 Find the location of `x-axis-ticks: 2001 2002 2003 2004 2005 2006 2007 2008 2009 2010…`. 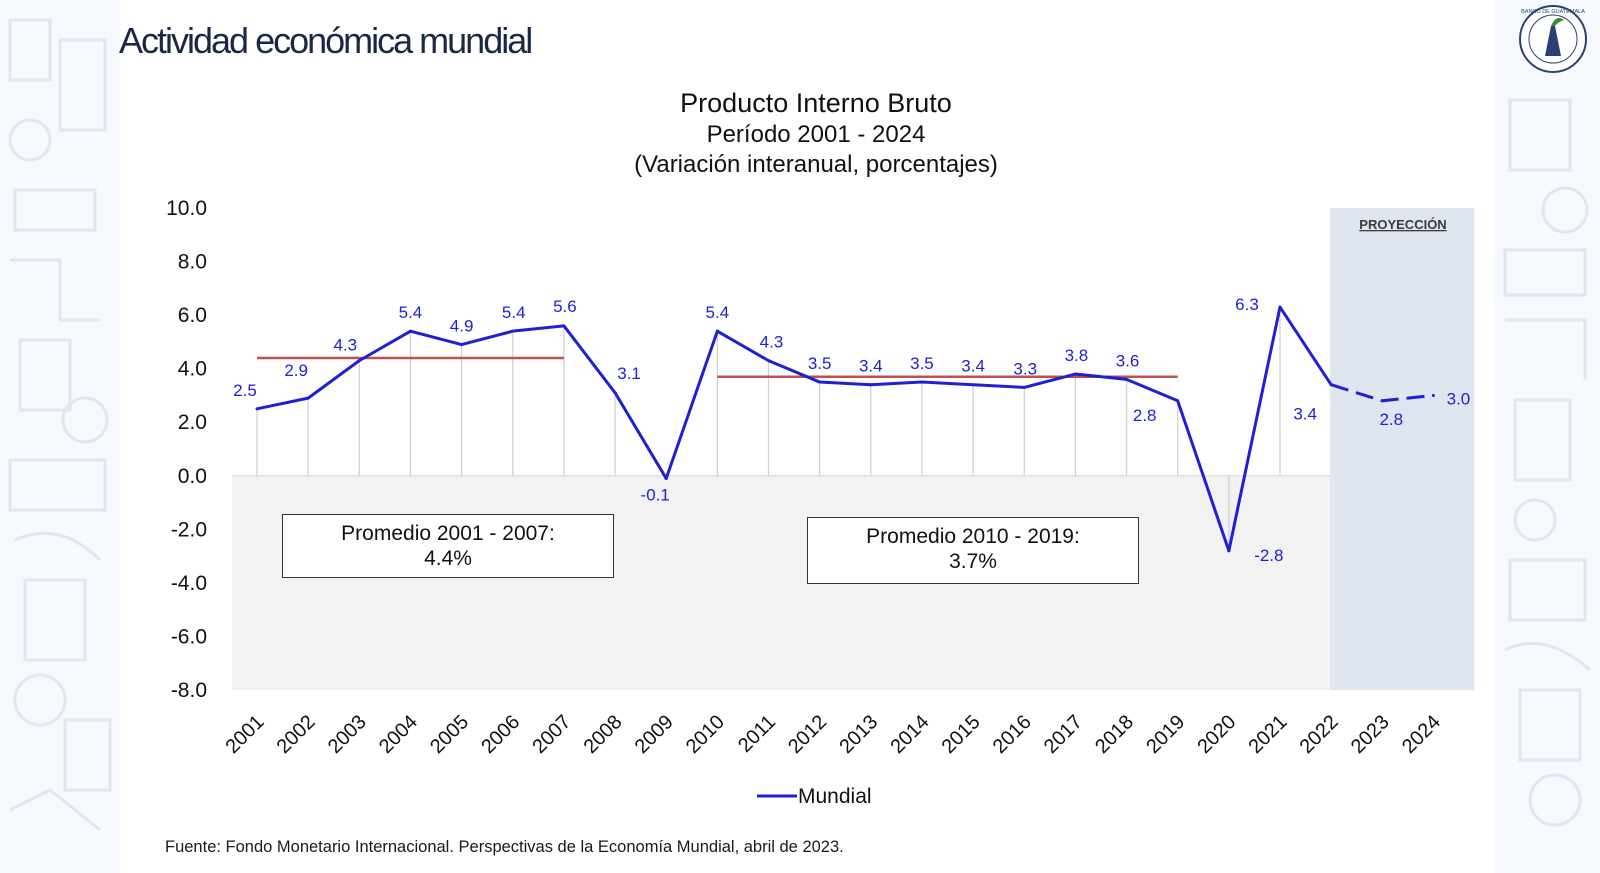

x-axis-ticks: 2001 2002 2003 2004 2005 2006 2007 2008 2009 2010… is located at coordinates (833, 734).